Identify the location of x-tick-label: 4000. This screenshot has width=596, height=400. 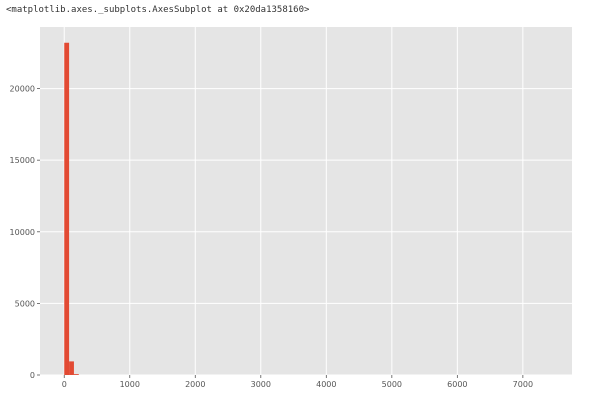
(326, 384).